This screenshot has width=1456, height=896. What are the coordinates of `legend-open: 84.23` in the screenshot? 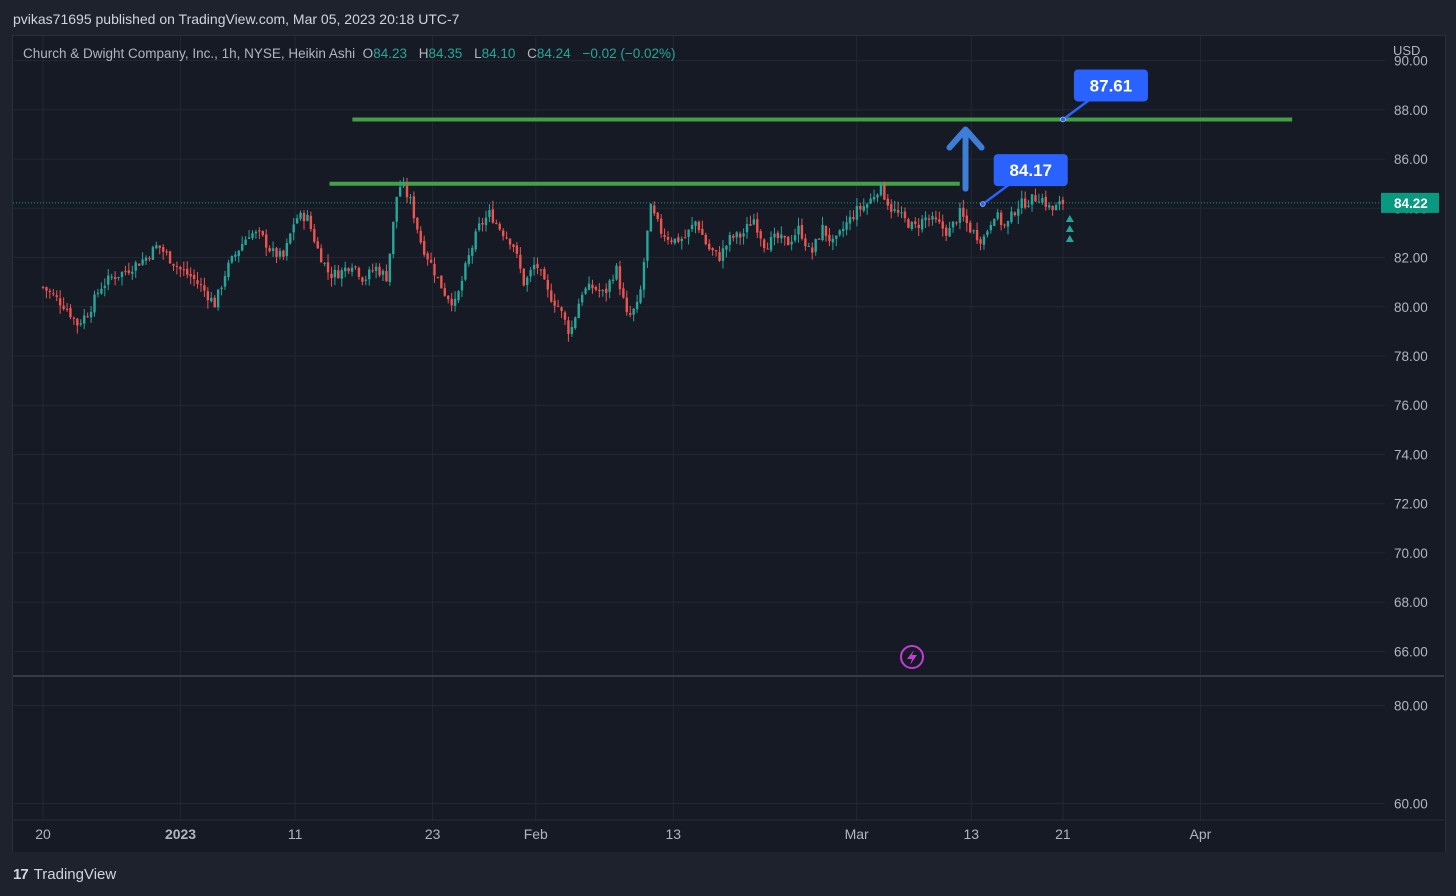 It's located at (390, 53).